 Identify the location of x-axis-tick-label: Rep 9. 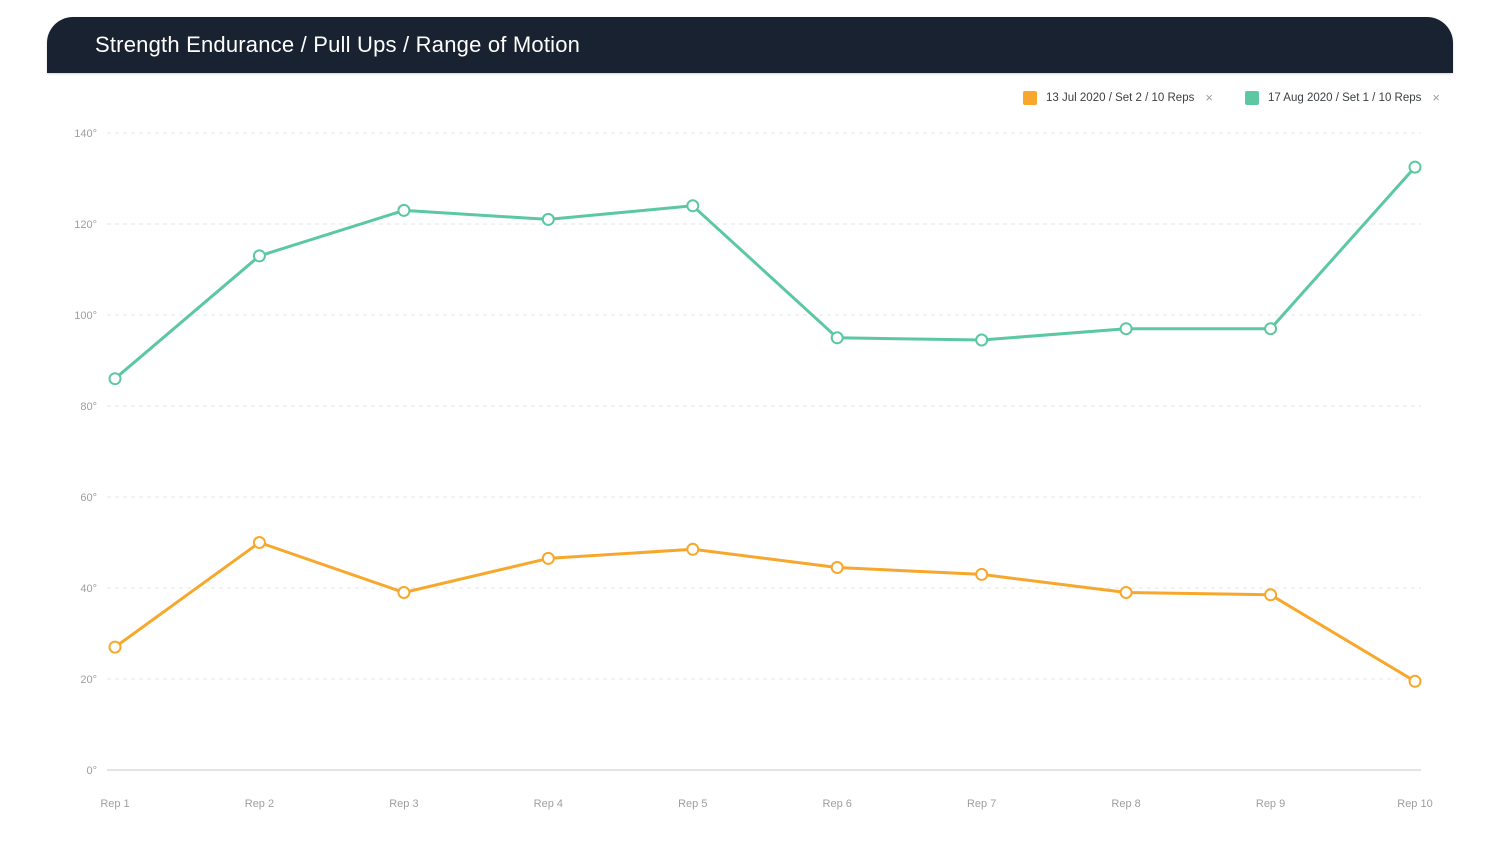
(1270, 804).